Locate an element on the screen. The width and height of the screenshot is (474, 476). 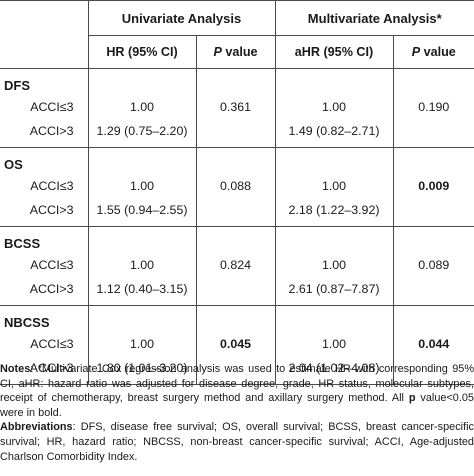
header-ahr: aHR (95% CI) is located at coordinates (333, 52).